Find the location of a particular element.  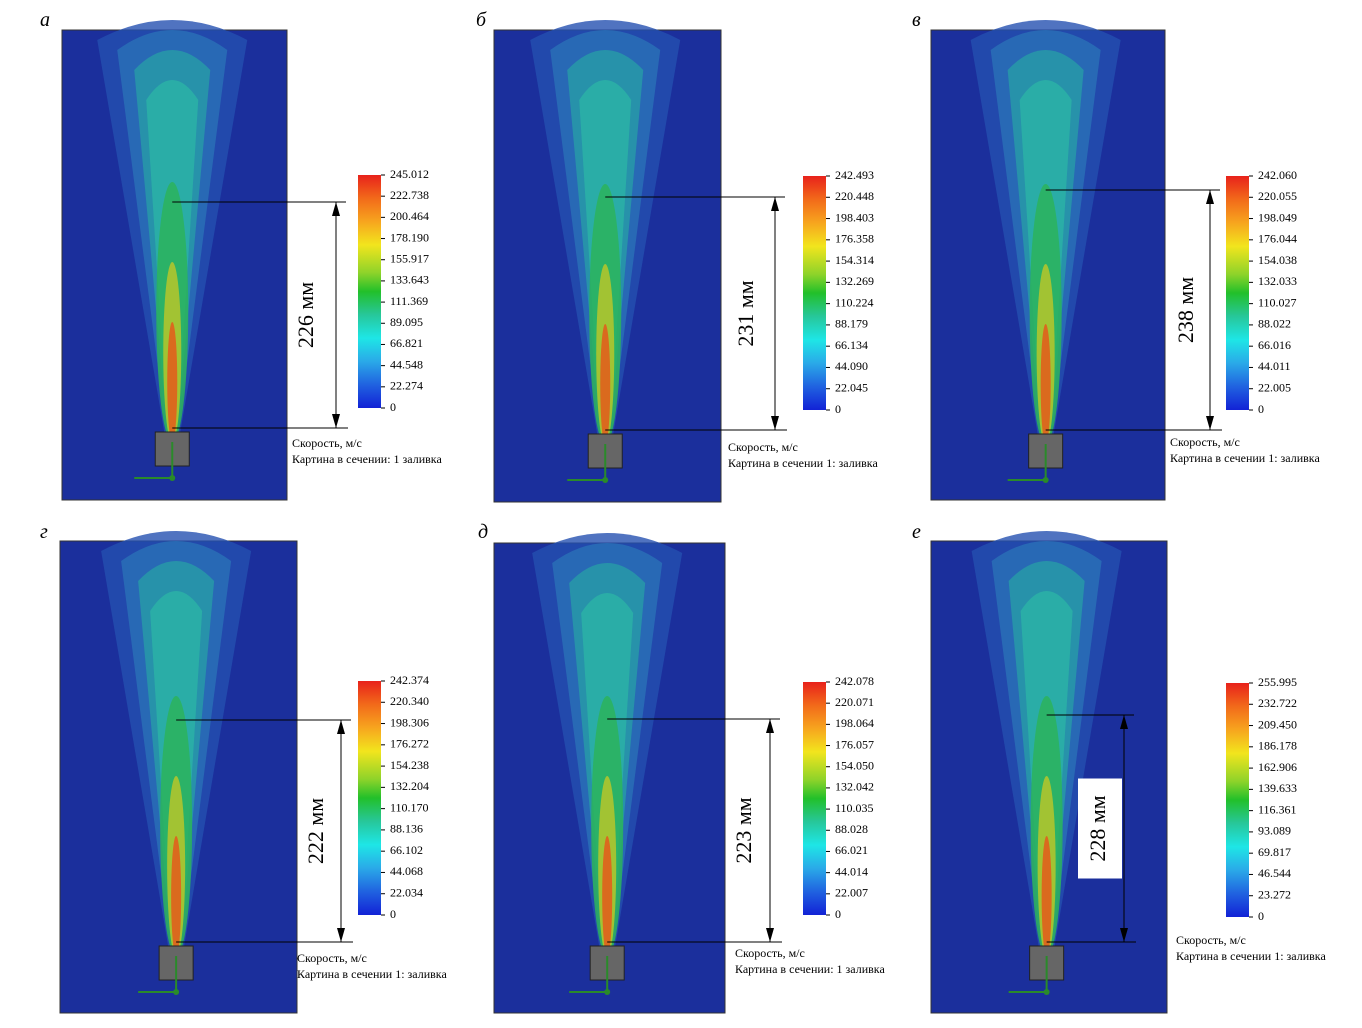

colorbar-label: 111.369 is located at coordinates (409, 301).